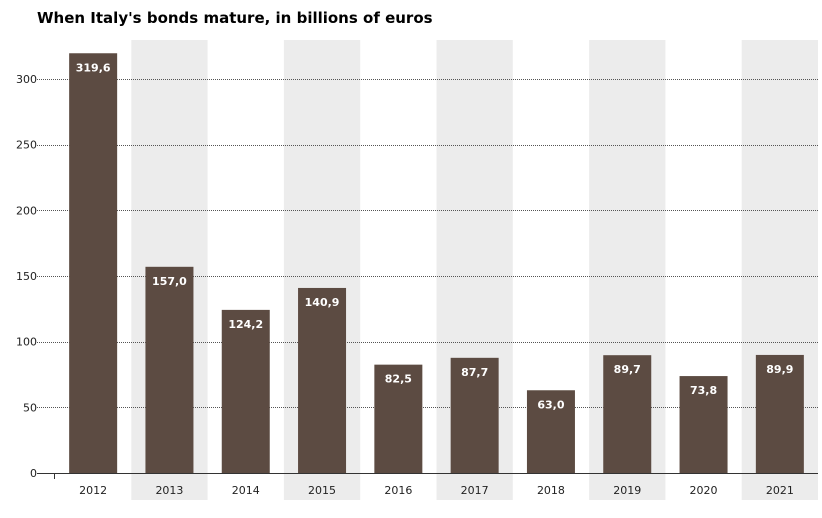 The height and width of the screenshot is (518, 822). Describe the element at coordinates (245, 324) in the screenshot. I see `data-label: 124,2` at that location.